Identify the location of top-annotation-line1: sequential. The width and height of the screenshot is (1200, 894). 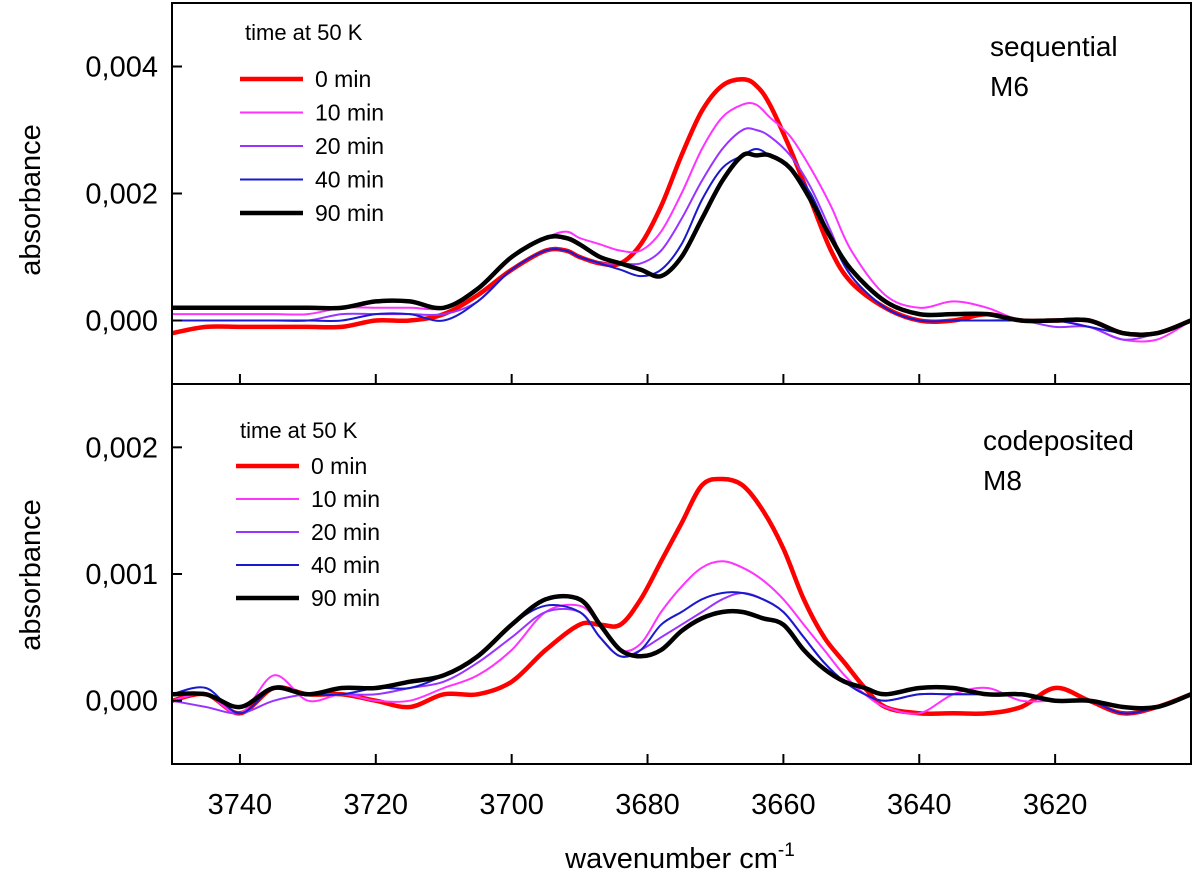
(1054, 46).